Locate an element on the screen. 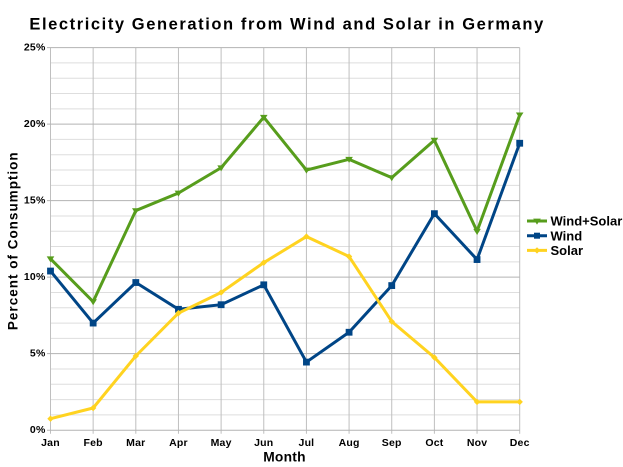 This screenshot has width=623, height=467. svg-text: Wind+Solar is located at coordinates (587, 221).